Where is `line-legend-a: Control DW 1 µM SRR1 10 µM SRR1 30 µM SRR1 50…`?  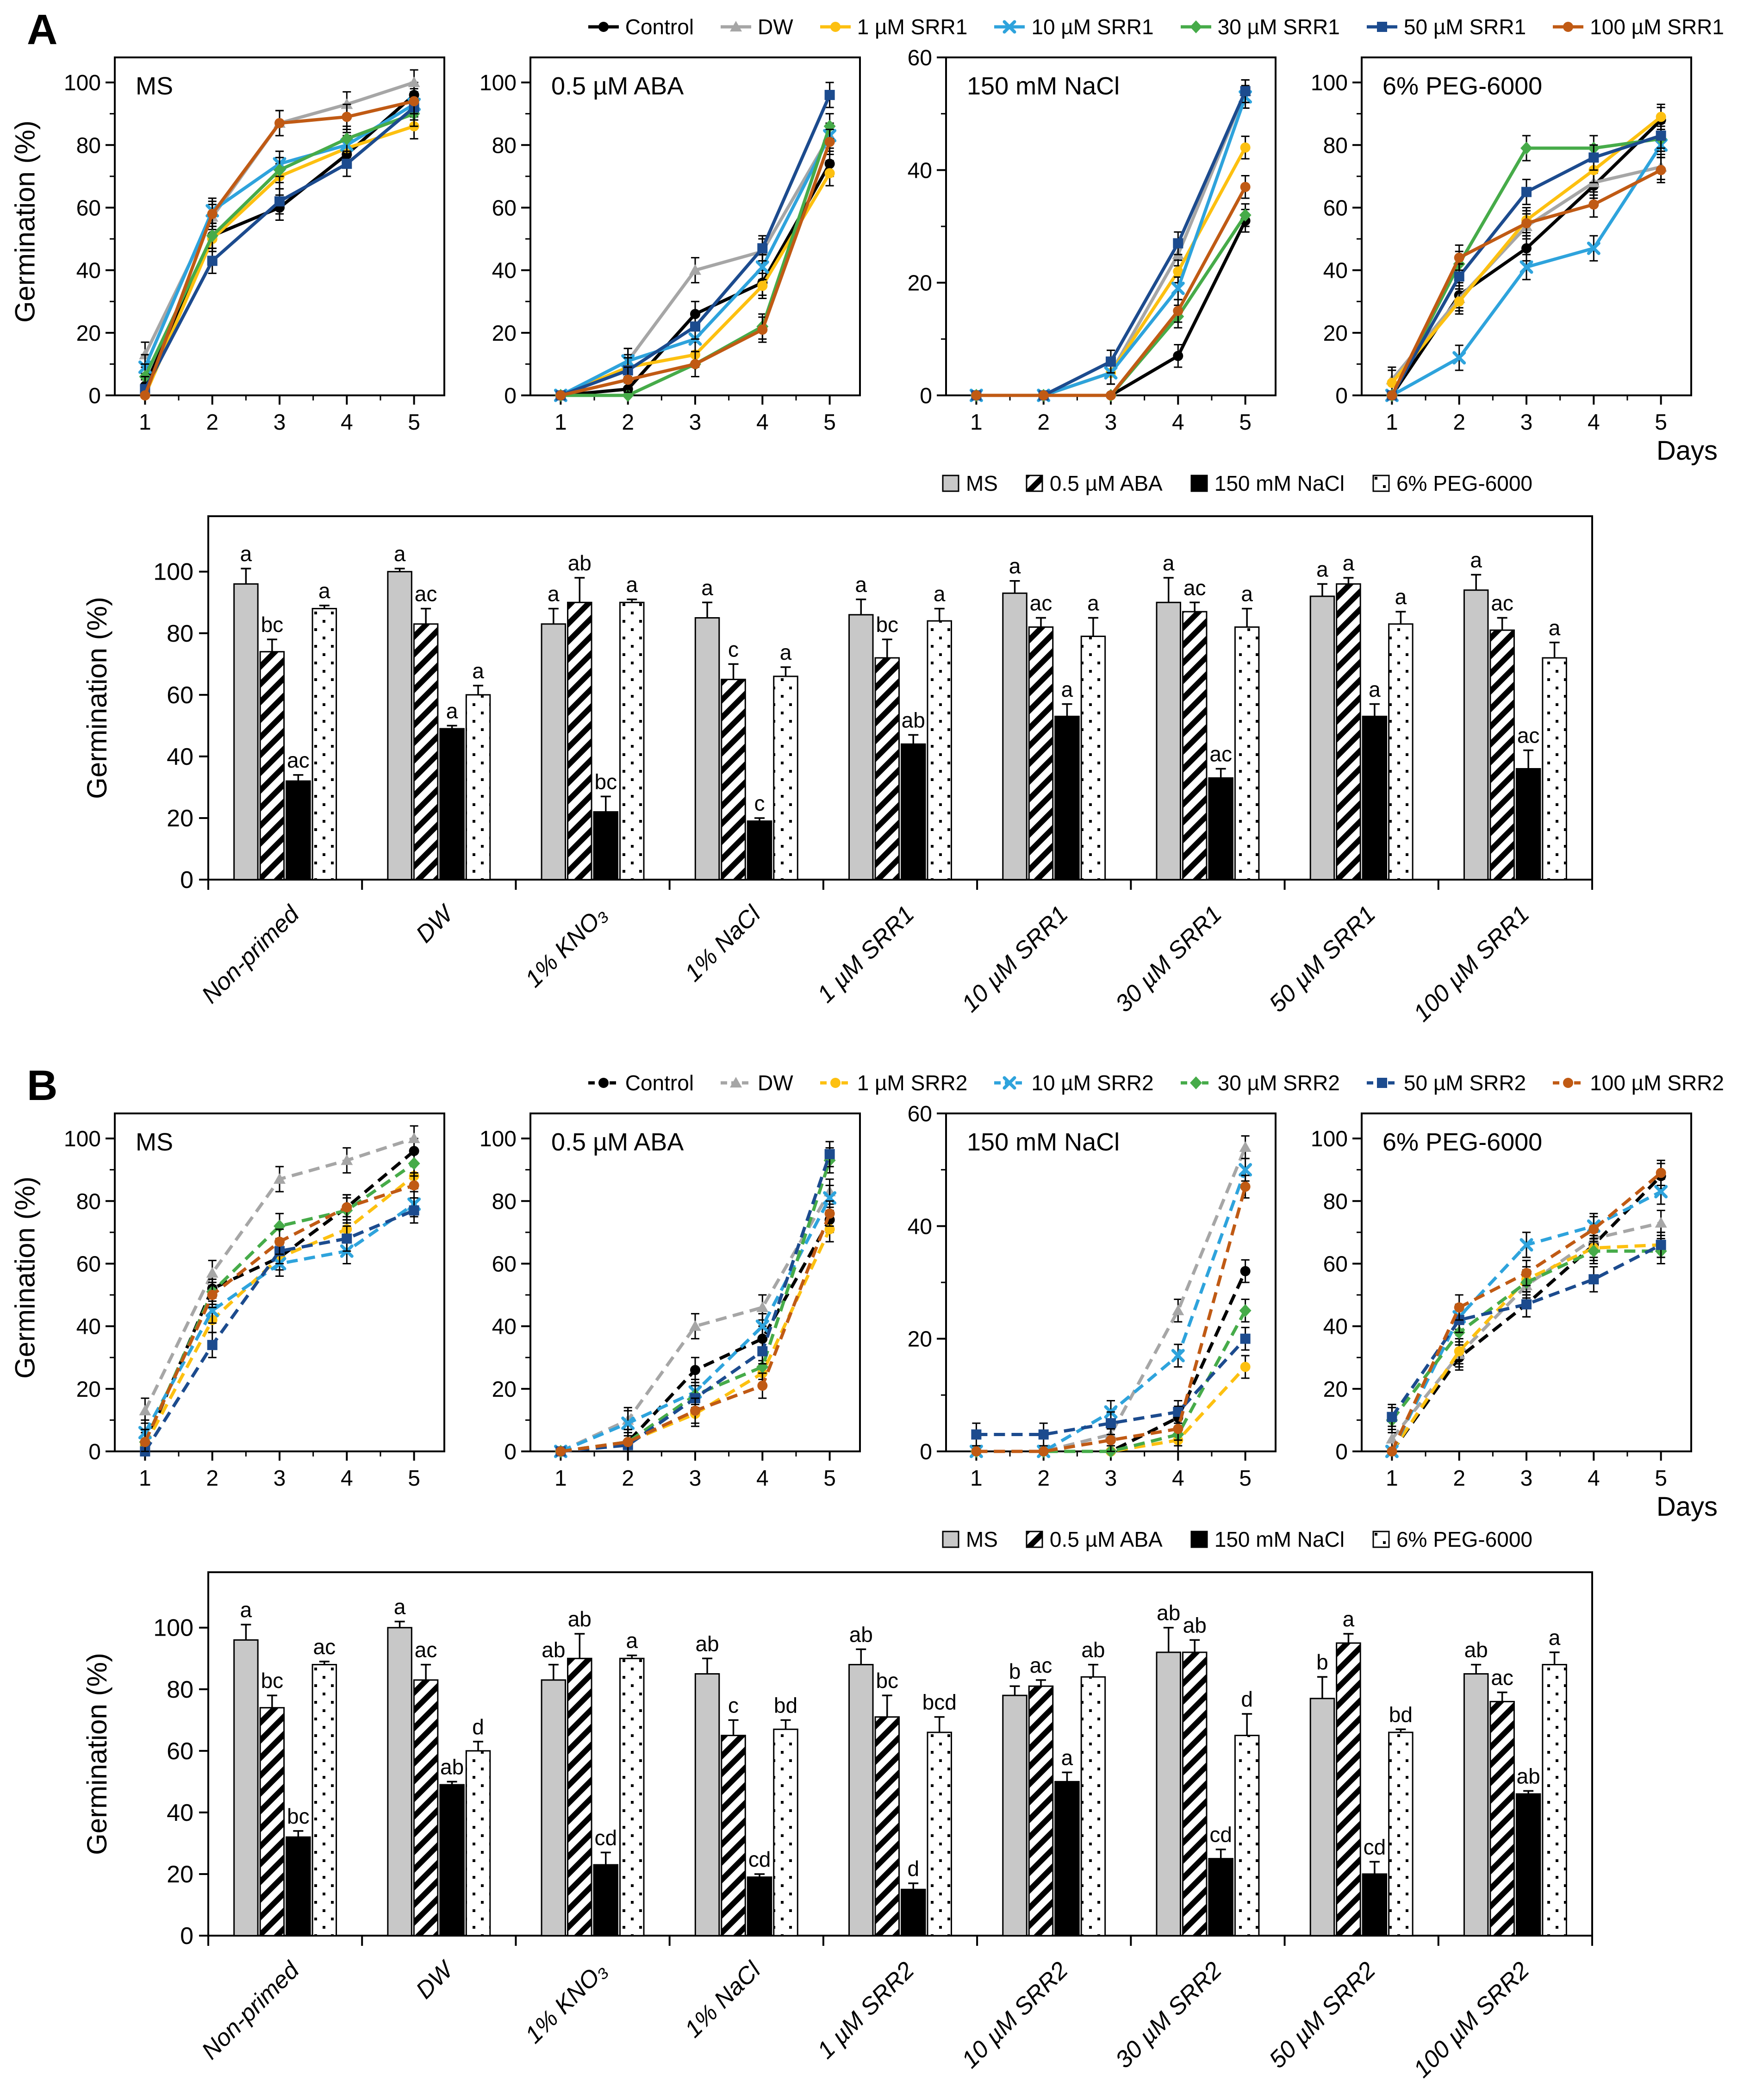 line-legend-a: Control DW 1 µM SRR1 10 µM SRR1 30 µM SRR1 50… is located at coordinates (875, 24).